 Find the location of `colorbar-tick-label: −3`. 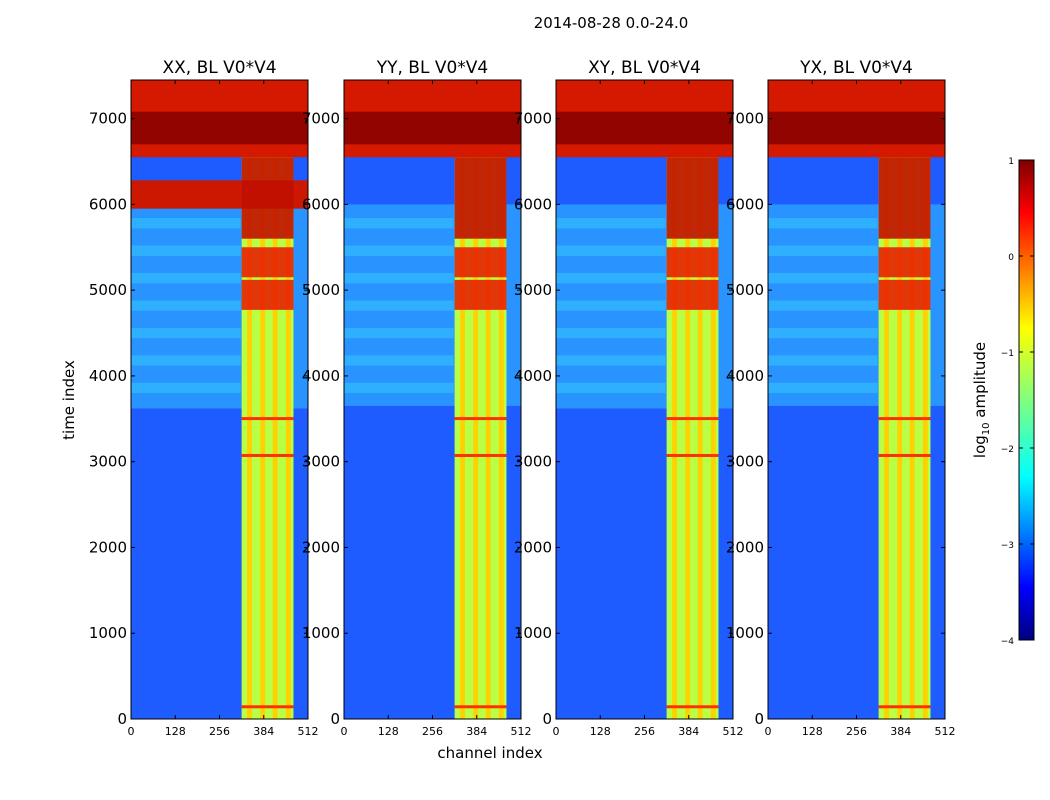

colorbar-tick-label: −3 is located at coordinates (1007, 546).